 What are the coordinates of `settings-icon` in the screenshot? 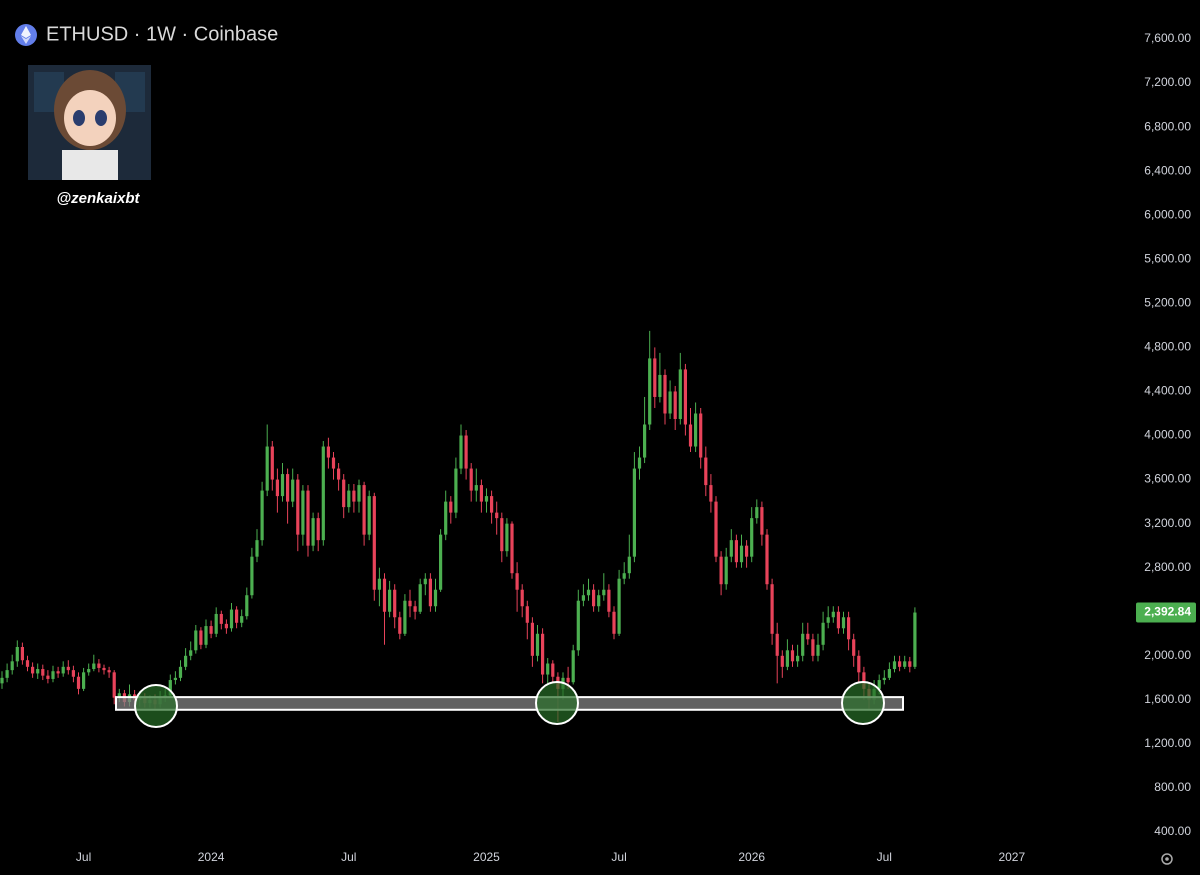 It's located at (1167, 859).